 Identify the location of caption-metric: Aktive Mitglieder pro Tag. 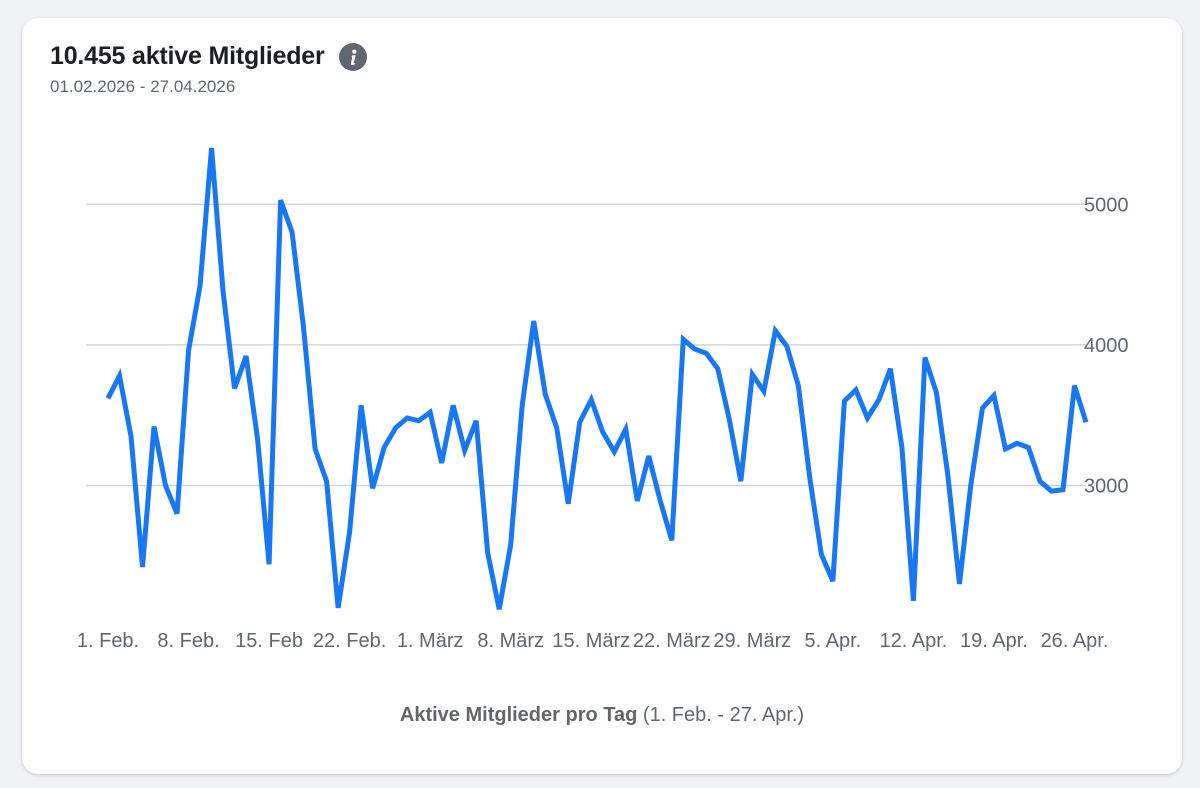
(518, 715).